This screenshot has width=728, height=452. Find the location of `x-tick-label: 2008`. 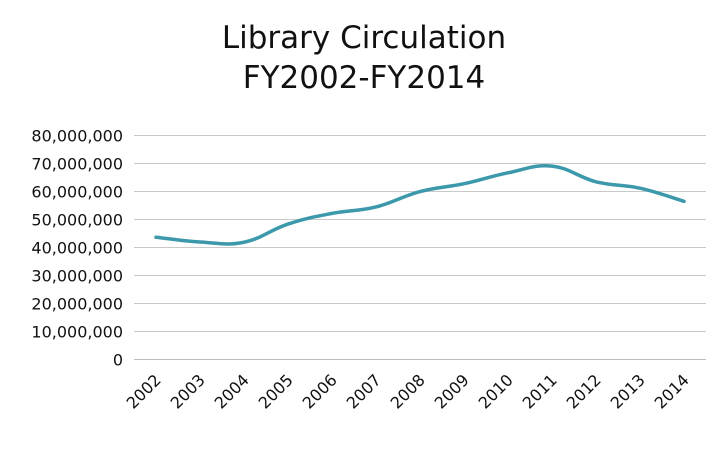

x-tick-label: 2008 is located at coordinates (408, 391).